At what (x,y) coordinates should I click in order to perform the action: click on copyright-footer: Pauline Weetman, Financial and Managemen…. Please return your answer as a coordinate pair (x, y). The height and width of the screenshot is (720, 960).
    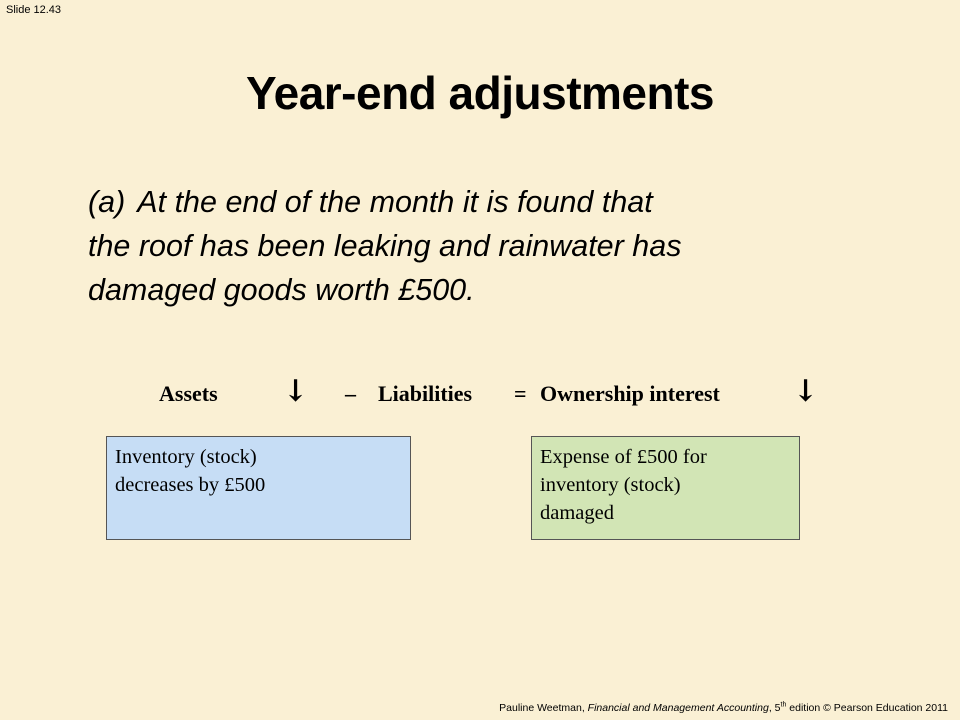
    Looking at the image, I should click on (723, 708).